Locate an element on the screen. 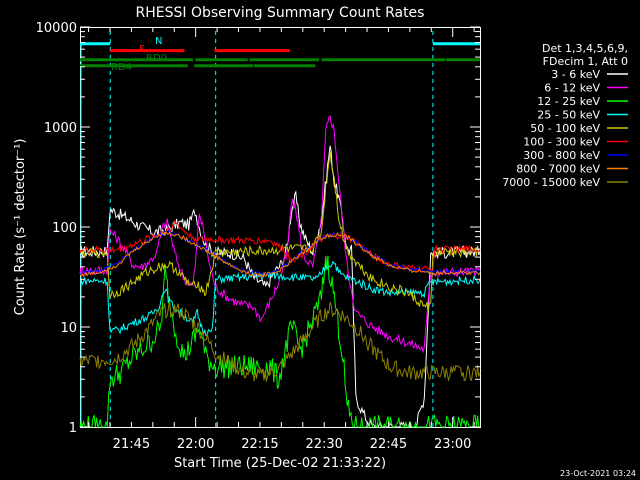  flag-label-n: N is located at coordinates (158, 41).